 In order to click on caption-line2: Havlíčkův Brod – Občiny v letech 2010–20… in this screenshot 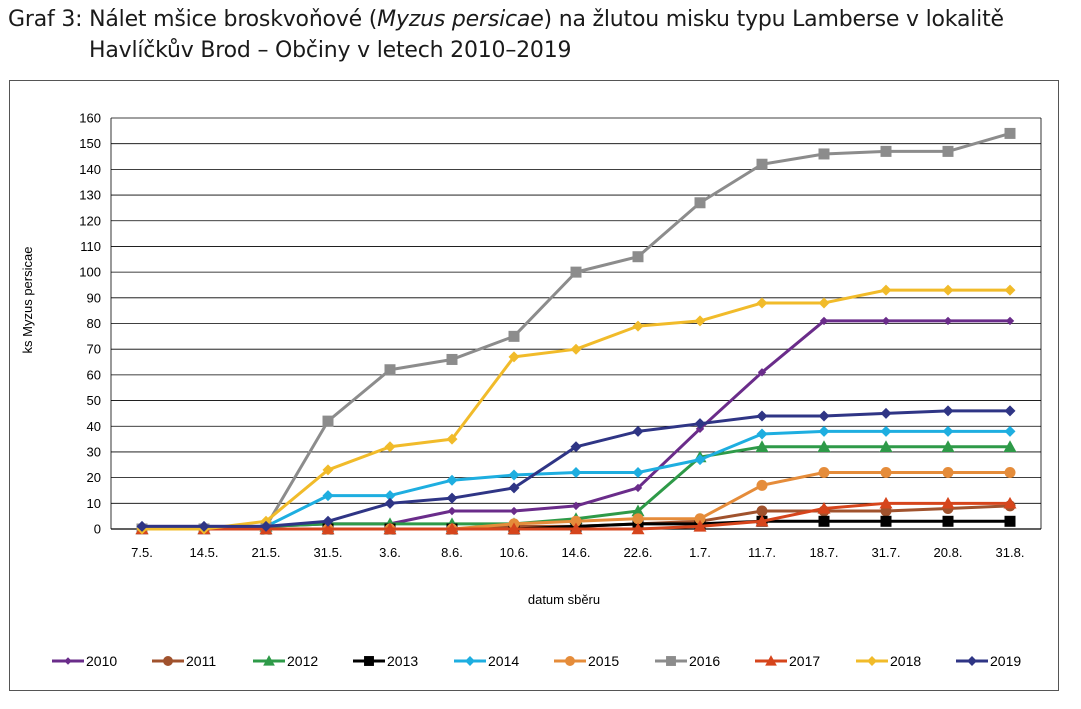, I will do `click(330, 50)`.